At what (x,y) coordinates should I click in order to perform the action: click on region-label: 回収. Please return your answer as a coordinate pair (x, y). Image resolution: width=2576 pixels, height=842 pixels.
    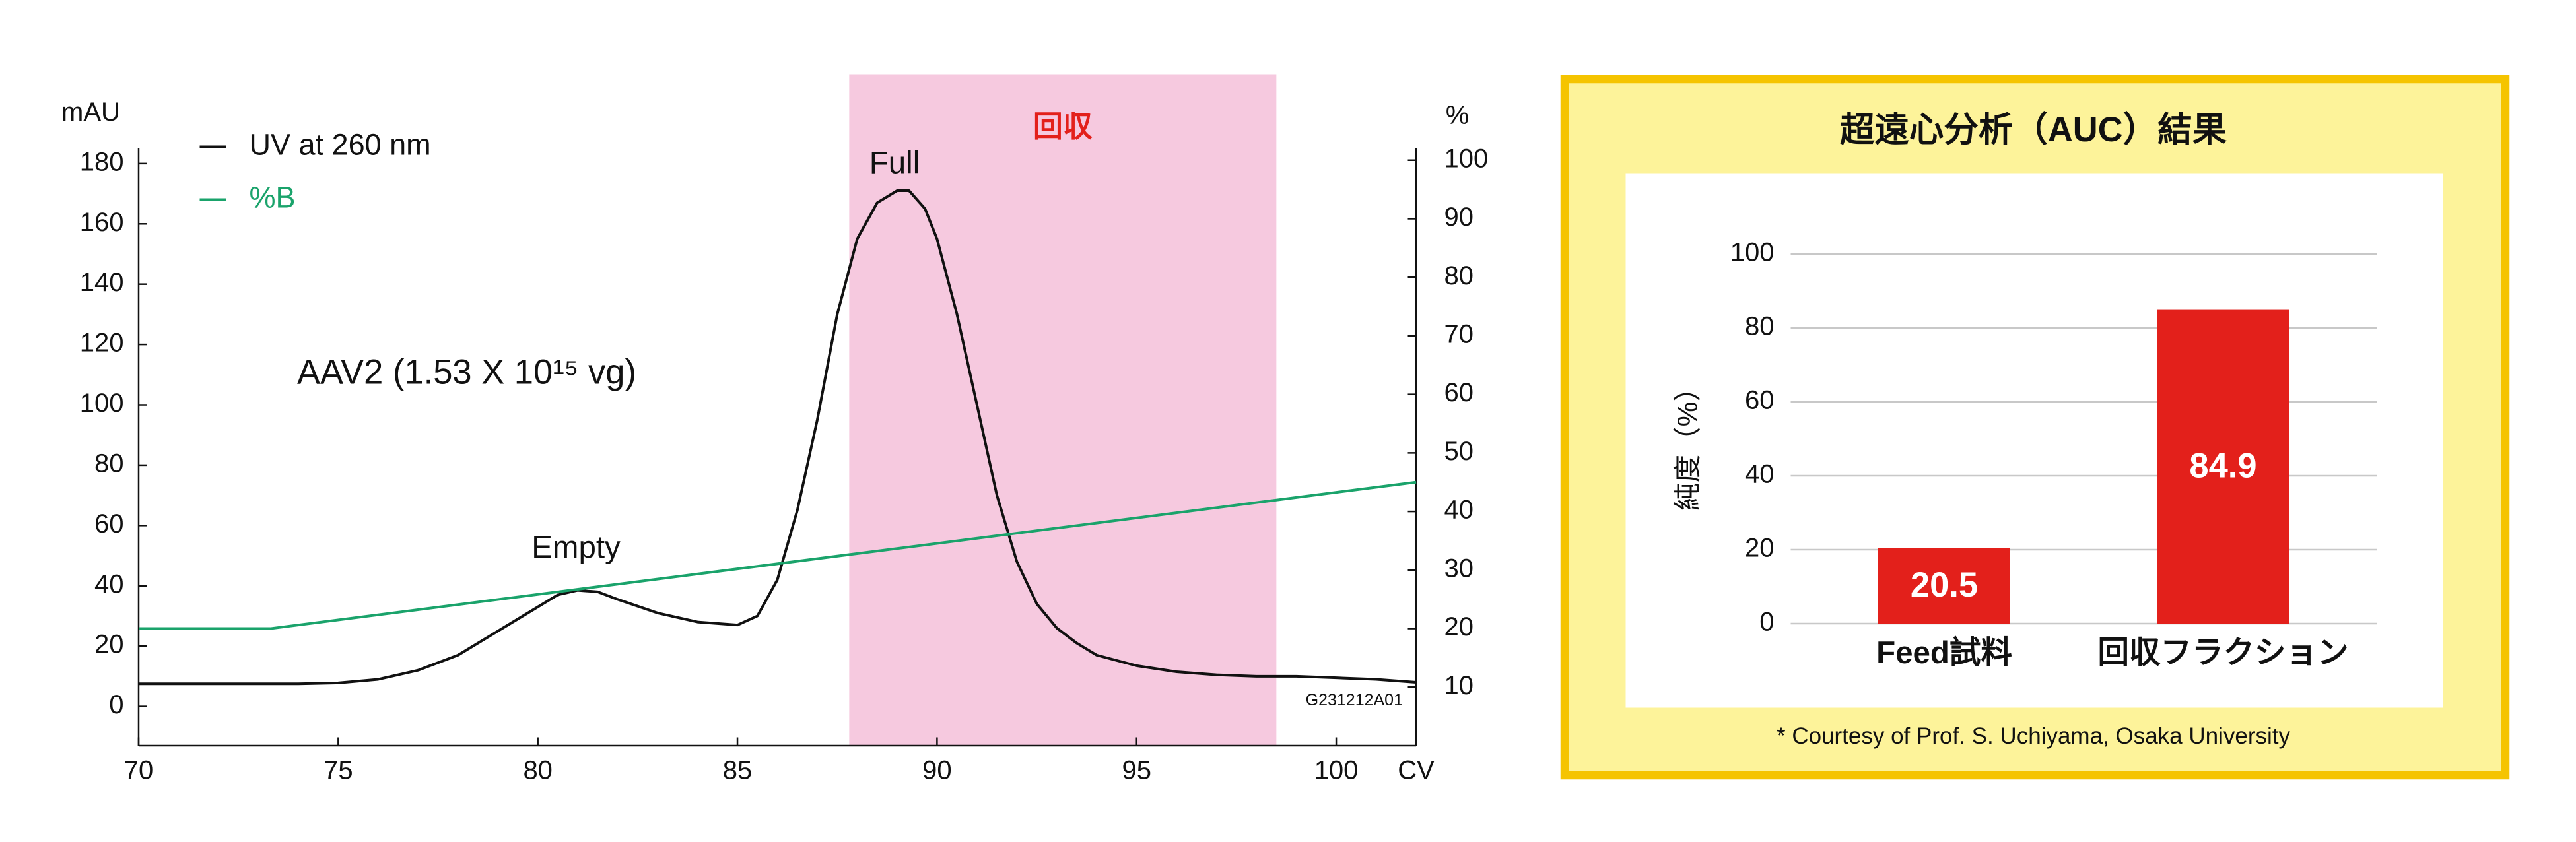
    Looking at the image, I should click on (1063, 126).